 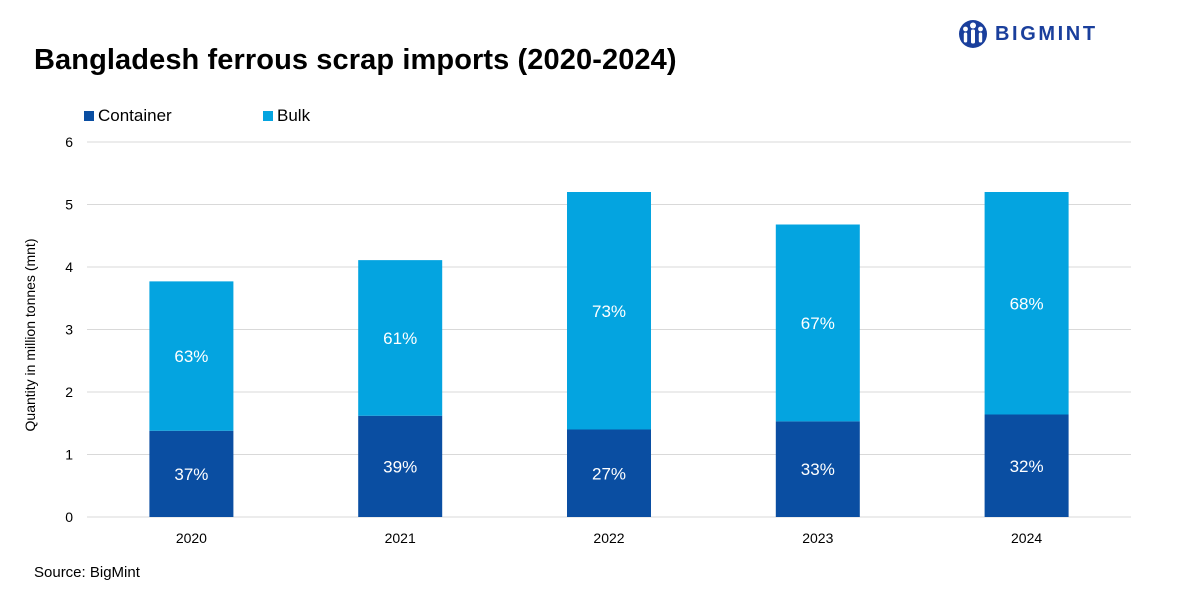 I want to click on data-label-container-2020: 37%, so click(x=191, y=474).